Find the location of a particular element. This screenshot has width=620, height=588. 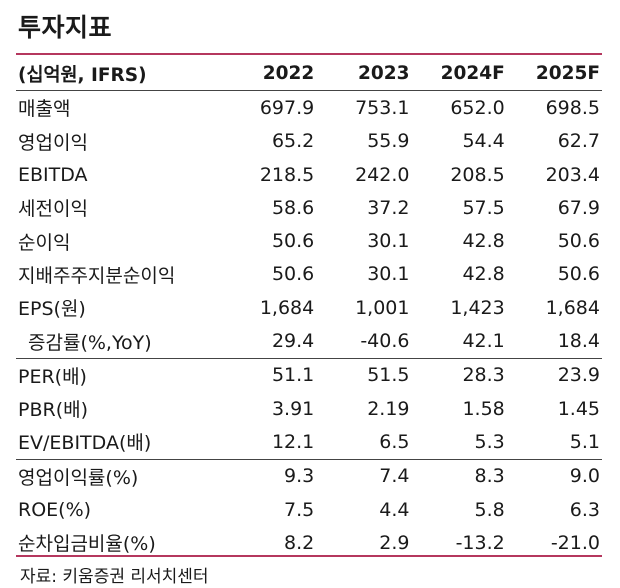

cell-value: 65.2 is located at coordinates (293, 141).